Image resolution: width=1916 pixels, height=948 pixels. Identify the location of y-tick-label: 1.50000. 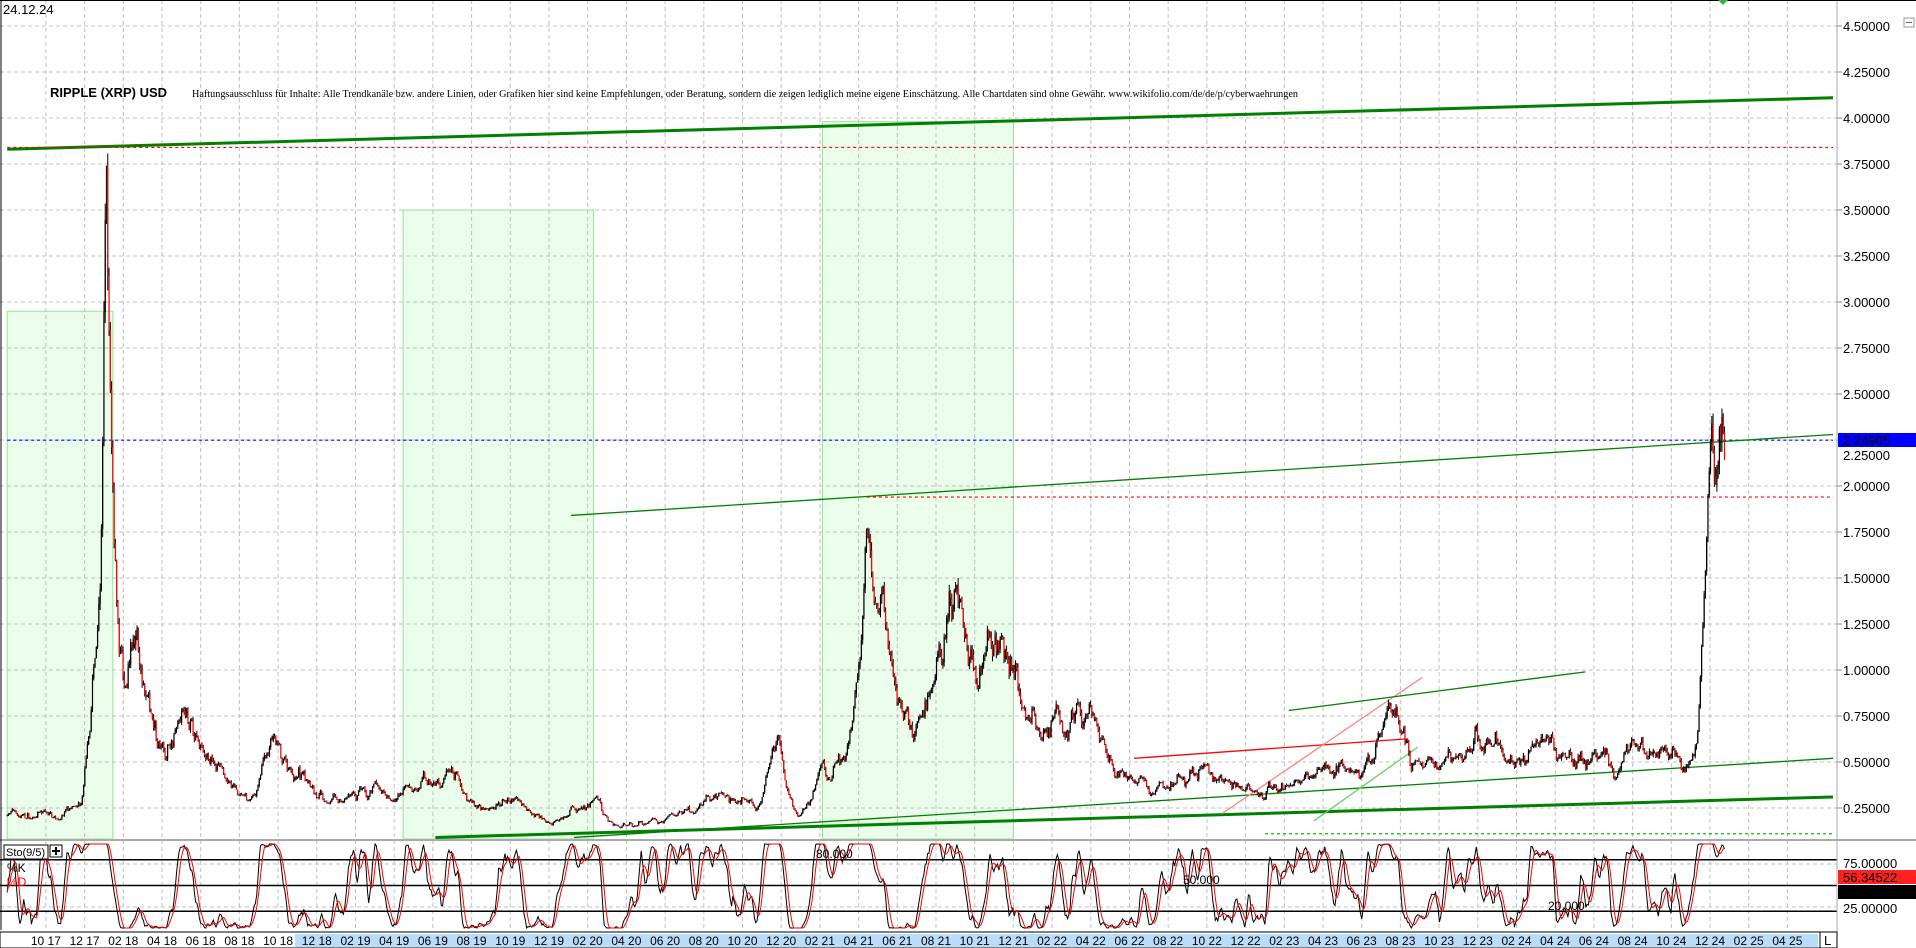
(1866, 578).